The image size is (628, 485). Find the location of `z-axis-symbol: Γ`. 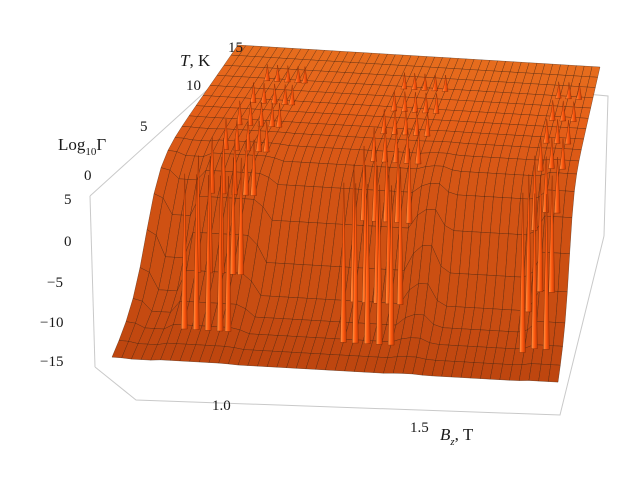

z-axis-symbol: Γ is located at coordinates (101, 144).